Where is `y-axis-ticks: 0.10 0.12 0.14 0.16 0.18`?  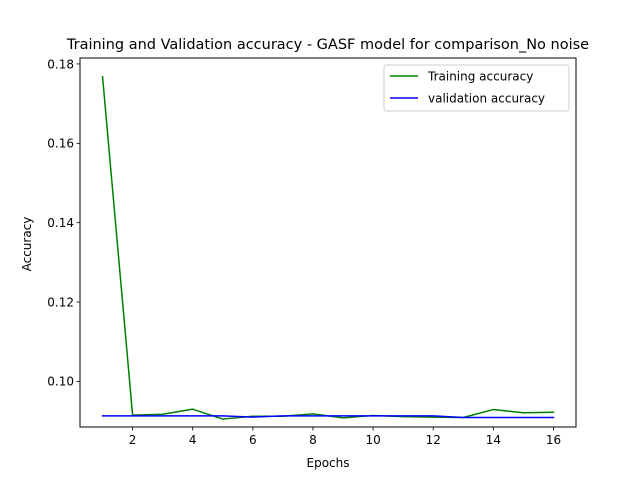 y-axis-ticks: 0.10 0.12 0.14 0.16 0.18 is located at coordinates (63, 223).